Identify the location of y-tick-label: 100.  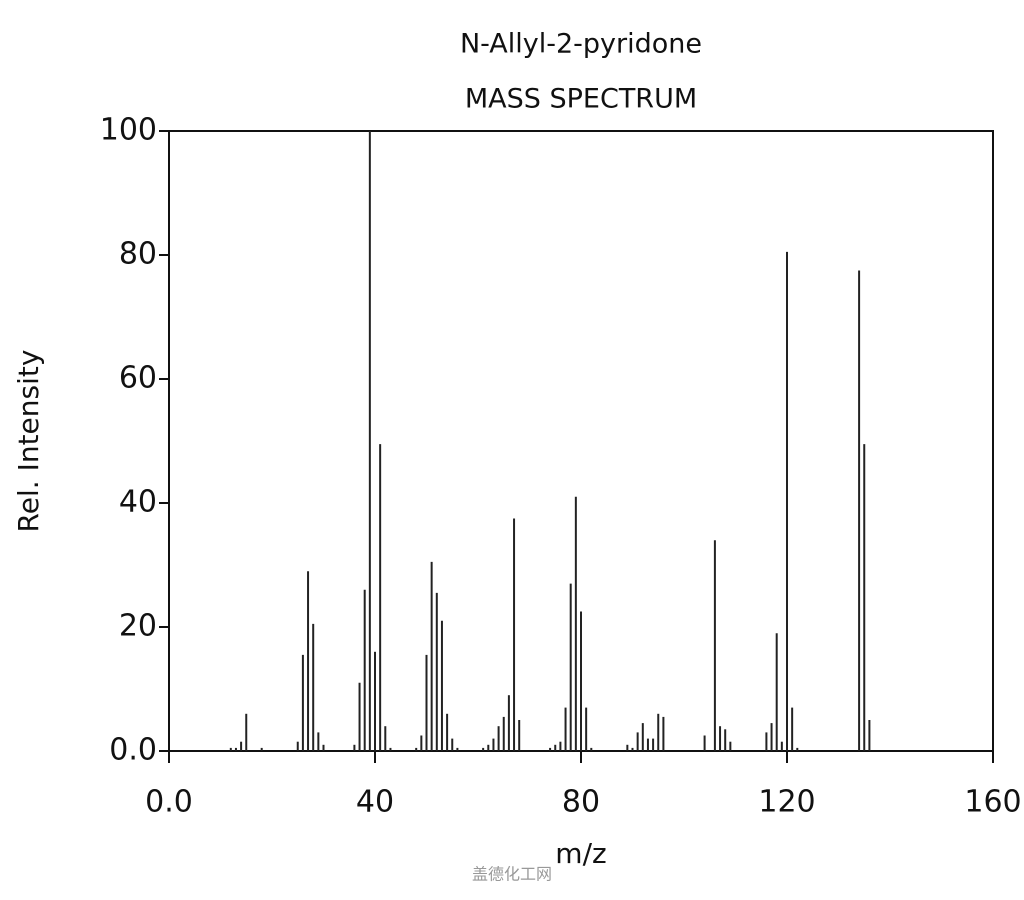
(128, 130).